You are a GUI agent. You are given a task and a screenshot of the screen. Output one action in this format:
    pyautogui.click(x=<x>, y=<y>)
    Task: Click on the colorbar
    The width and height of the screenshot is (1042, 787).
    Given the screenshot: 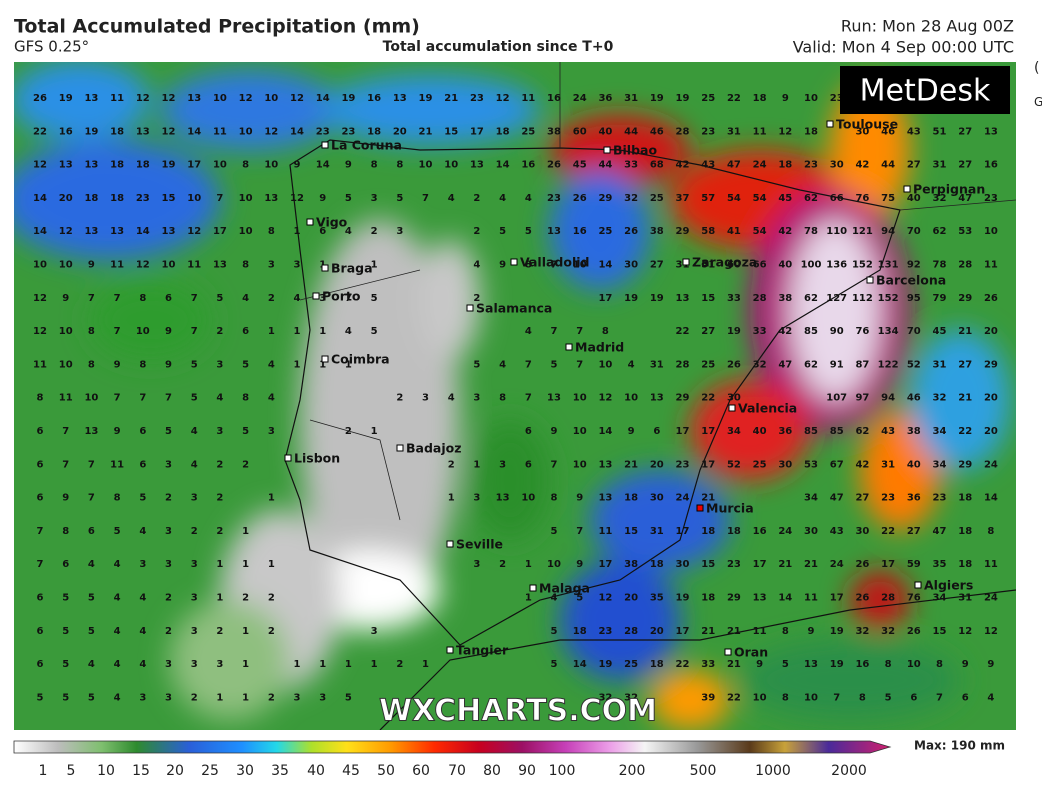 What is the action you would take?
    pyautogui.click(x=452, y=747)
    